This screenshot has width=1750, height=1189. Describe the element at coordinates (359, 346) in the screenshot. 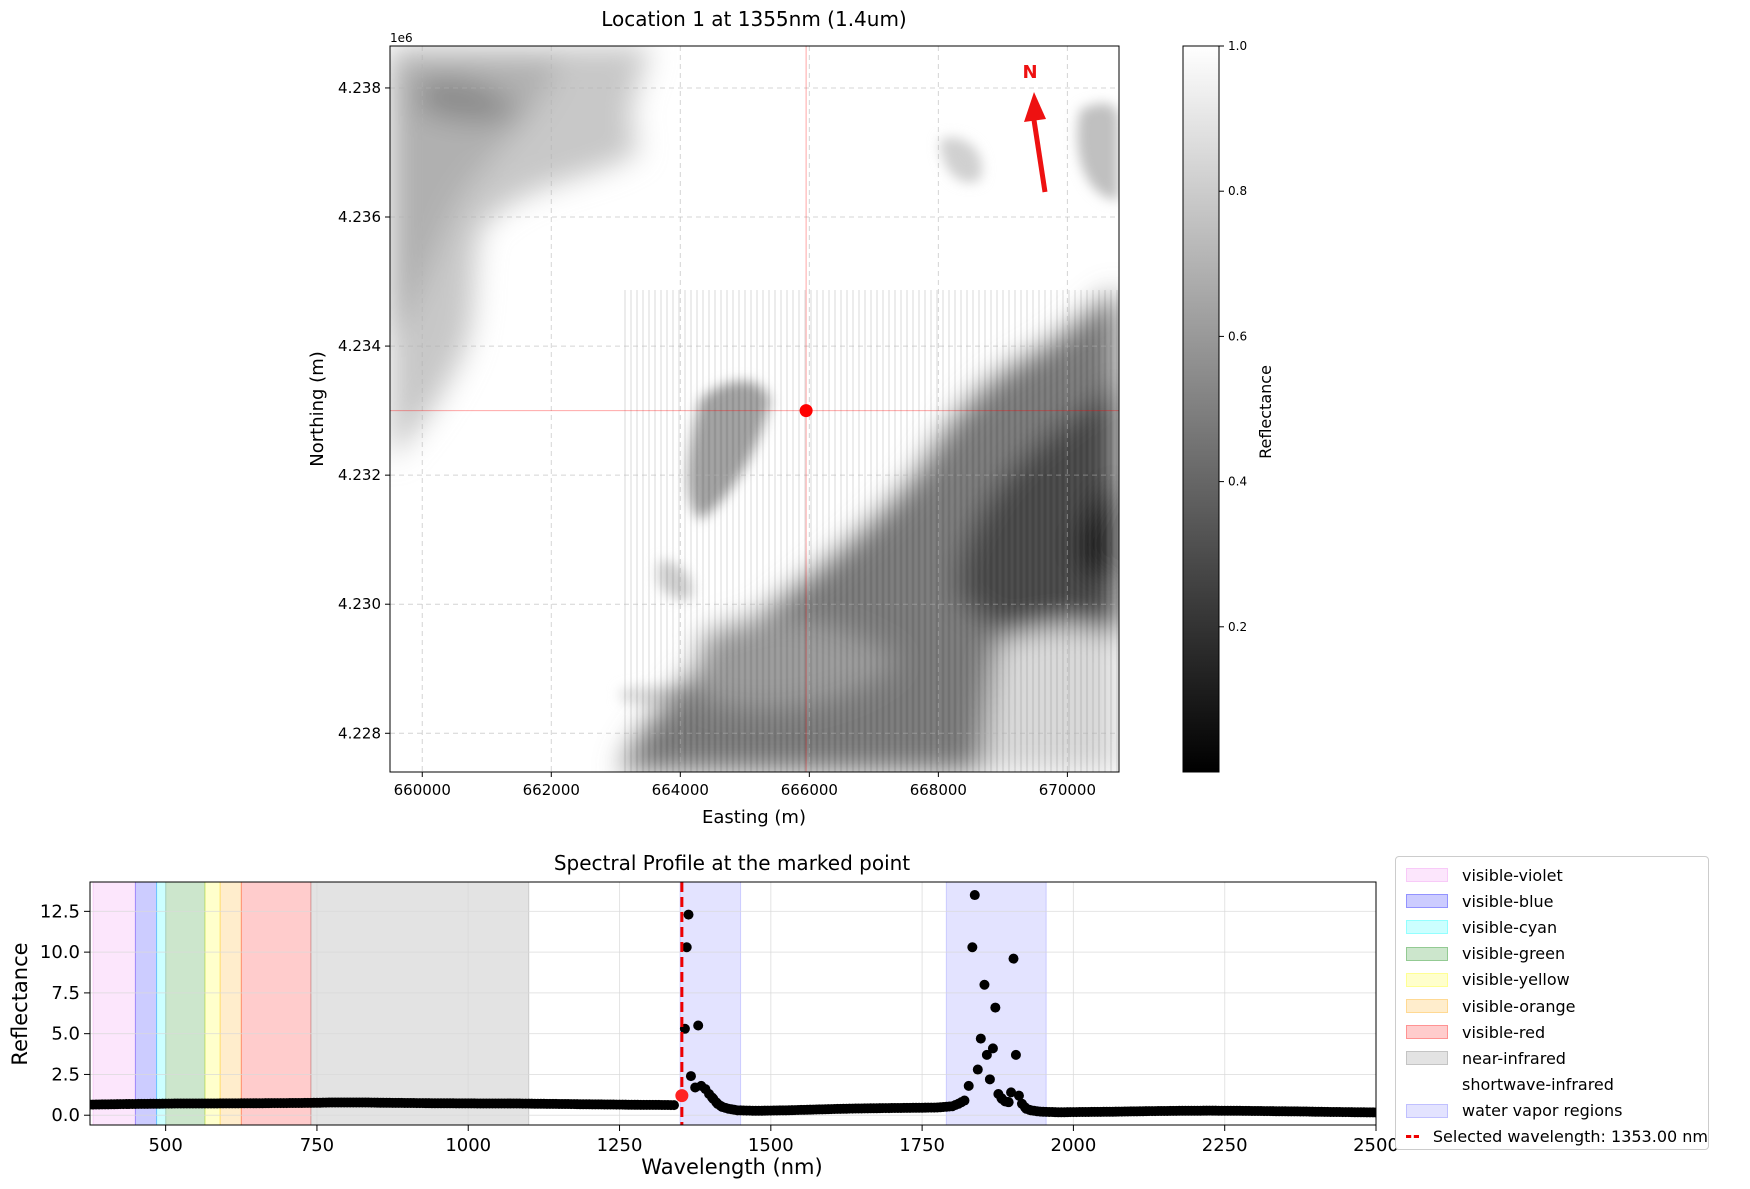

I see `map-y-tick-label: 4.234` at that location.